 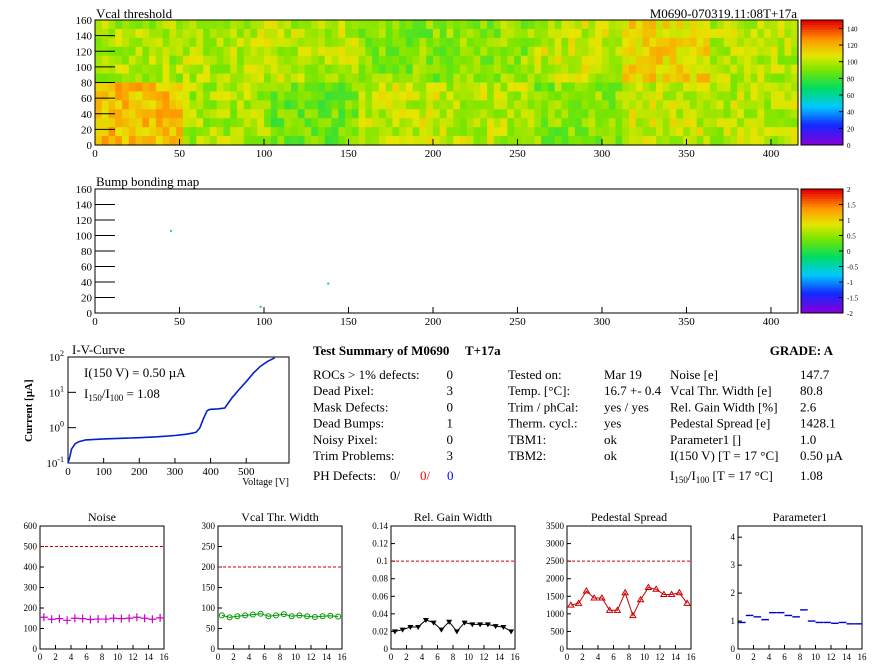 What do you see at coordinates (818, 423) in the screenshot?
I see `summary-parameter-value: 1428.1` at bounding box center [818, 423].